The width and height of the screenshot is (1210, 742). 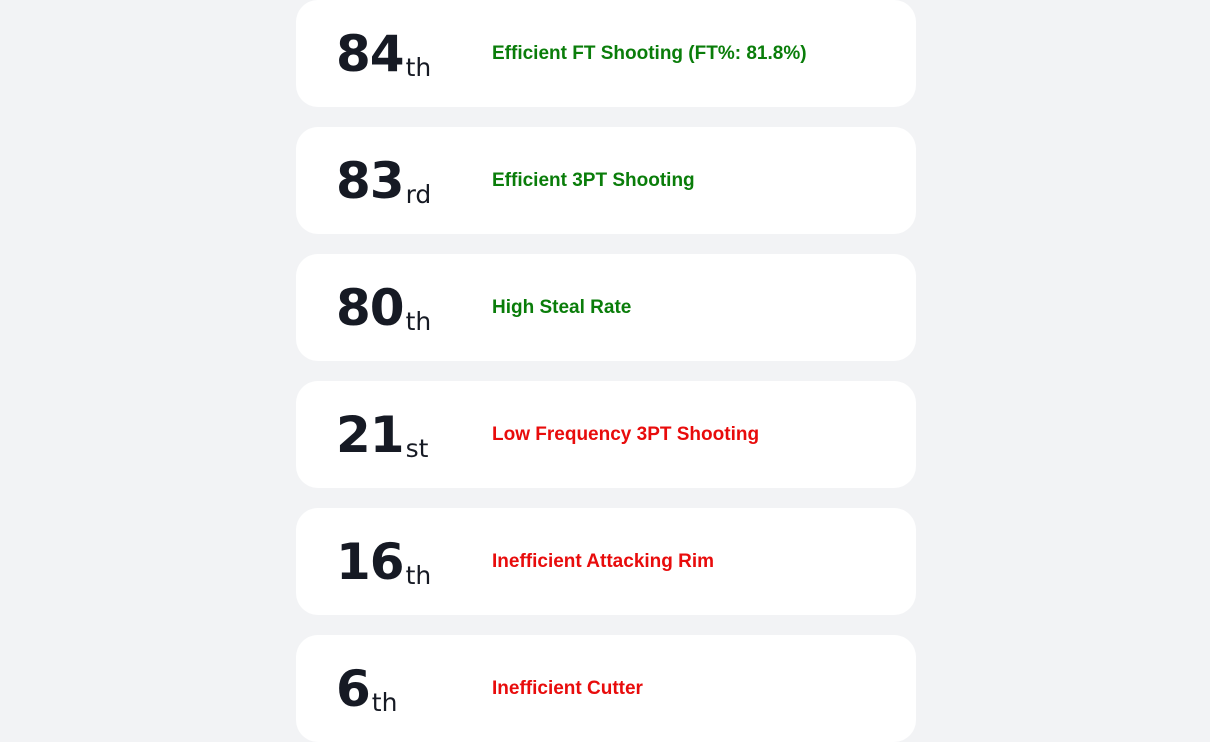 I want to click on rank-number: 80, so click(x=370, y=307).